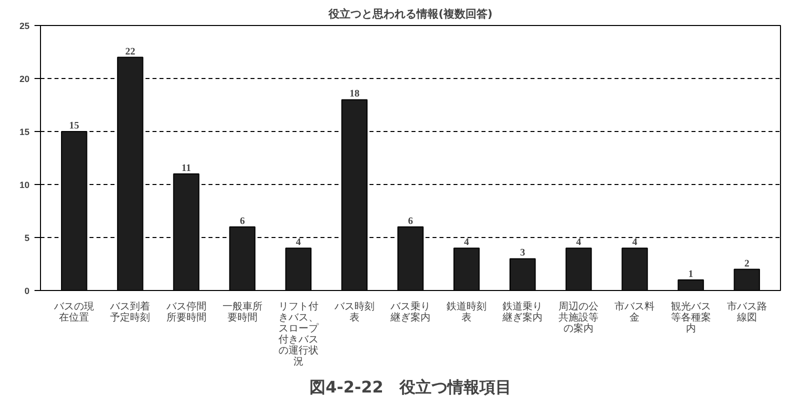  What do you see at coordinates (578, 317) in the screenshot?
I see `x-tick-label: 周辺の公共施設等の案内` at bounding box center [578, 317].